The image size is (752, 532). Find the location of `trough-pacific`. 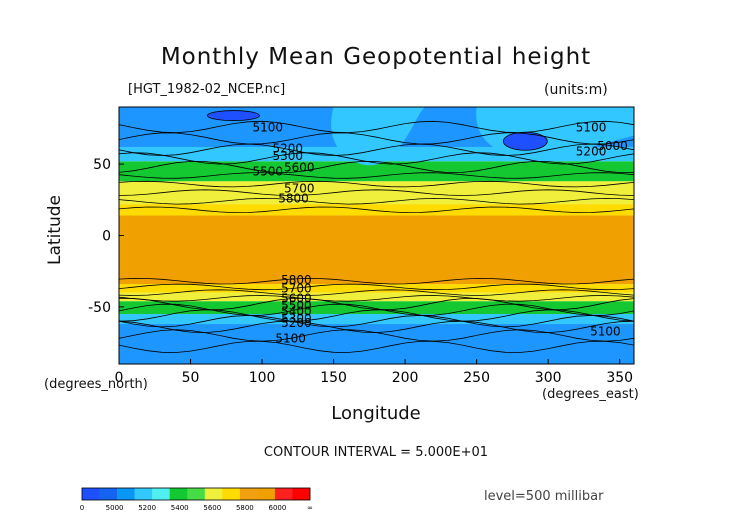

trough-pacific is located at coordinates (379, 136).